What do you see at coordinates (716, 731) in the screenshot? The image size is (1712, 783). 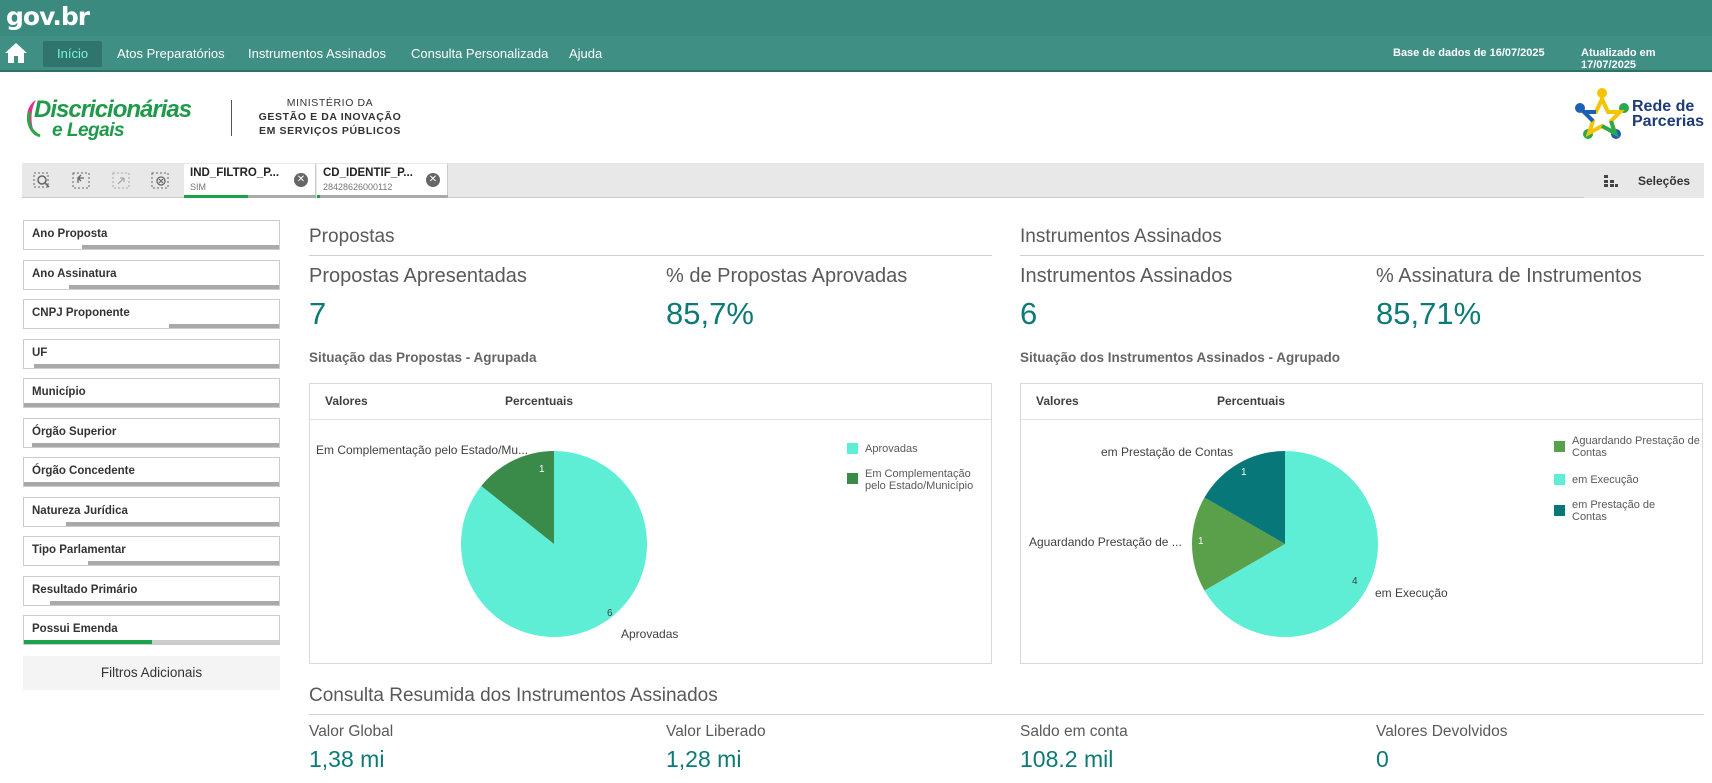 I see `kpi-label: Valor Liberado` at bounding box center [716, 731].